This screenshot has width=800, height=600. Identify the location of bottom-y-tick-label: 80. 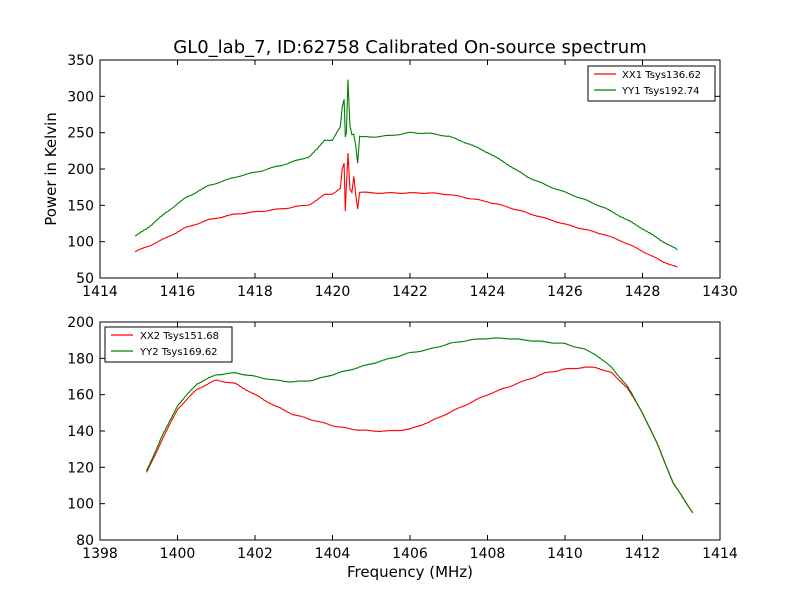
(85, 541).